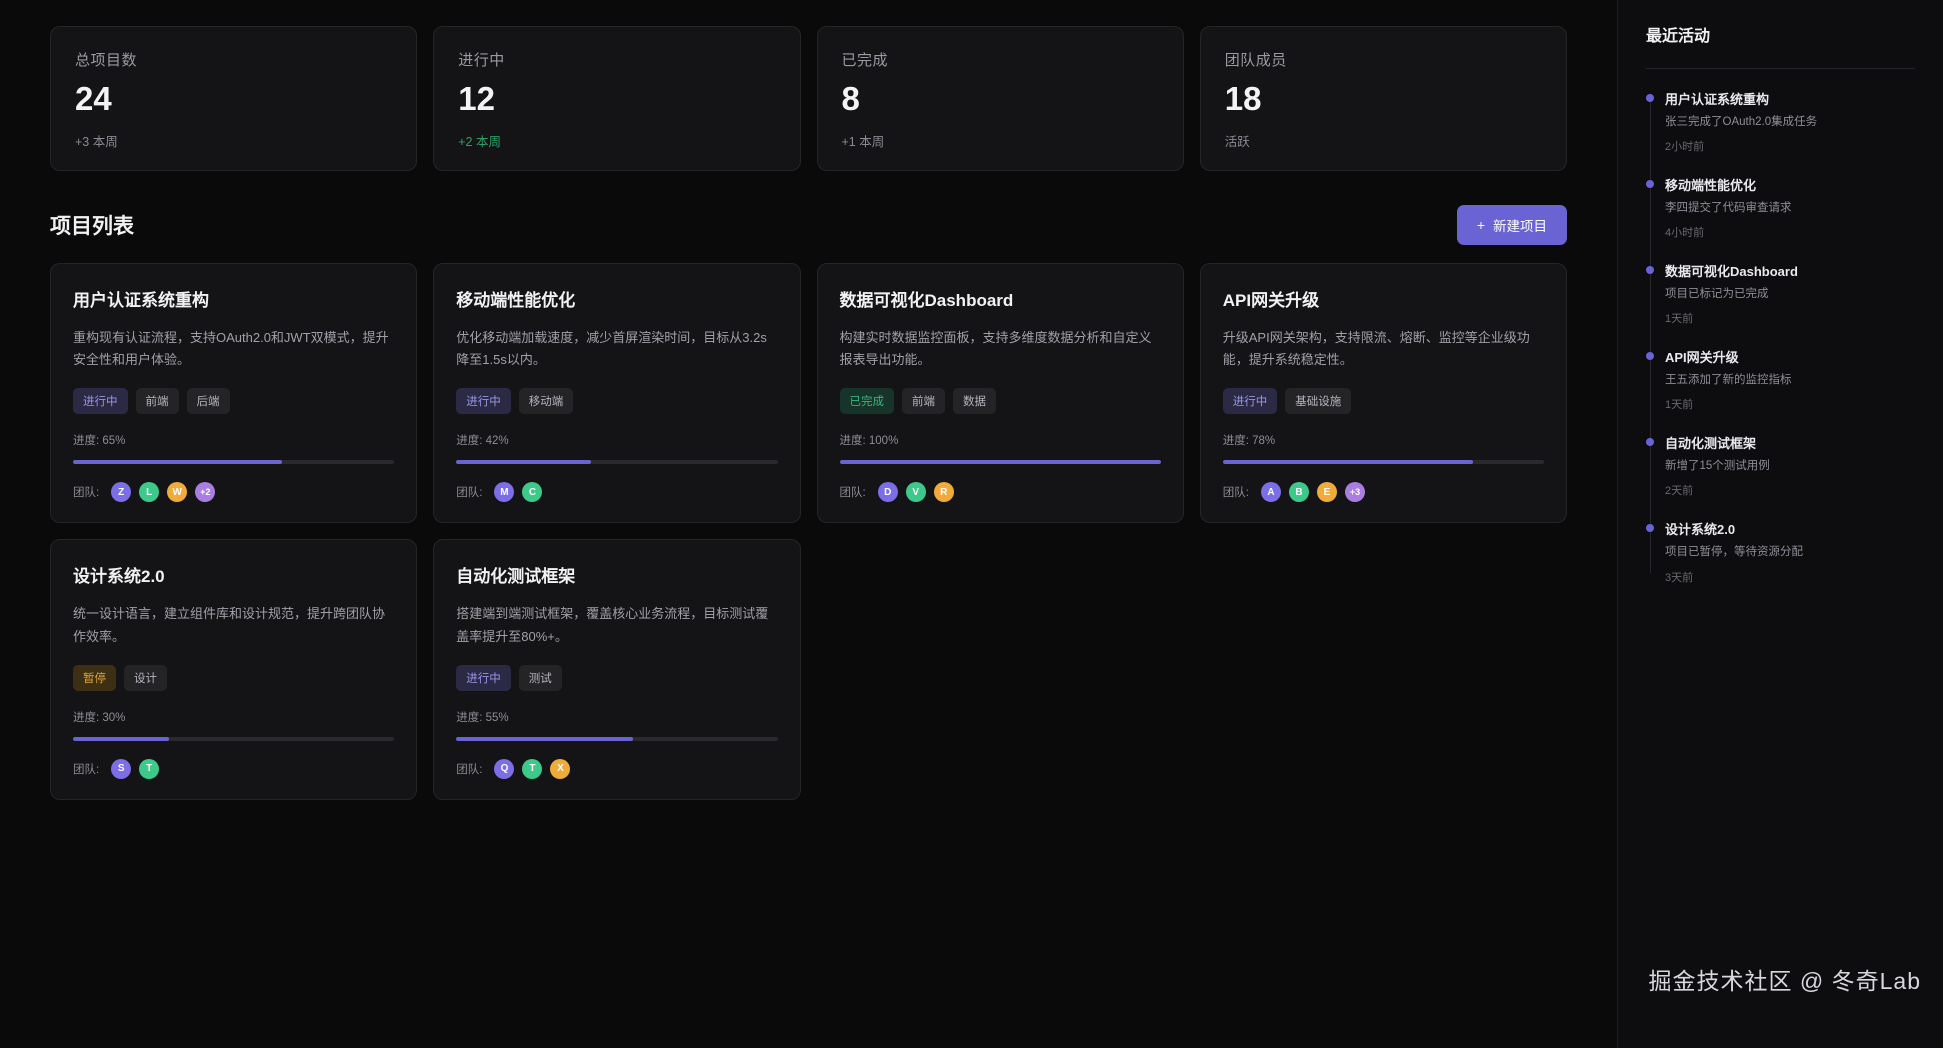  Describe the element at coordinates (1298, 492) in the screenshot. I see `avatar: B` at that location.